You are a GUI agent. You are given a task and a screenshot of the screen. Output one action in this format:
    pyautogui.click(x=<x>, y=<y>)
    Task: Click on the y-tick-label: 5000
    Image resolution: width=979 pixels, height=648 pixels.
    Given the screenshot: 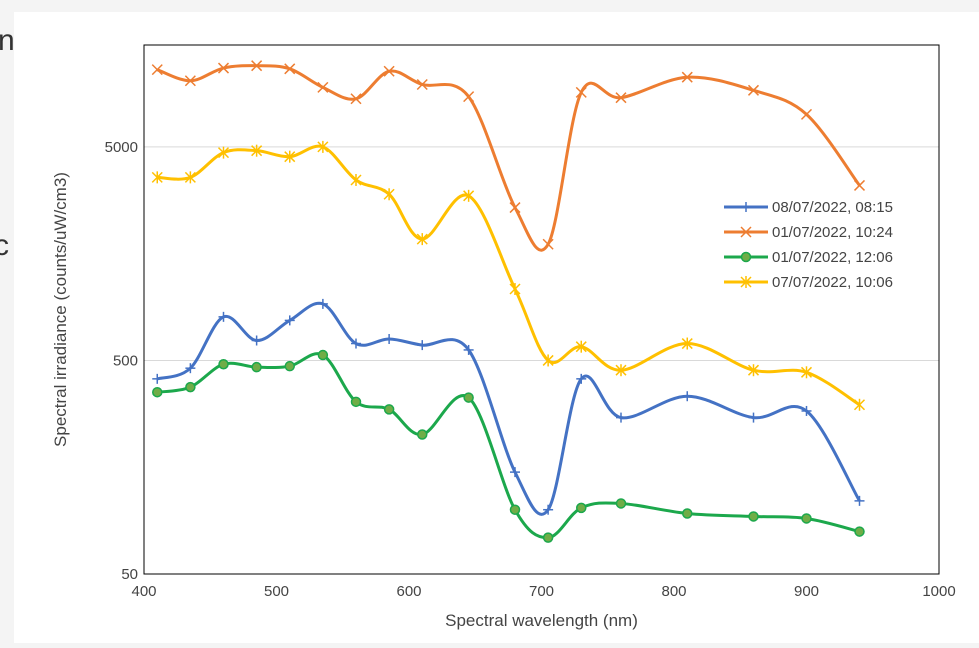 What is the action you would take?
    pyautogui.click(x=121, y=147)
    